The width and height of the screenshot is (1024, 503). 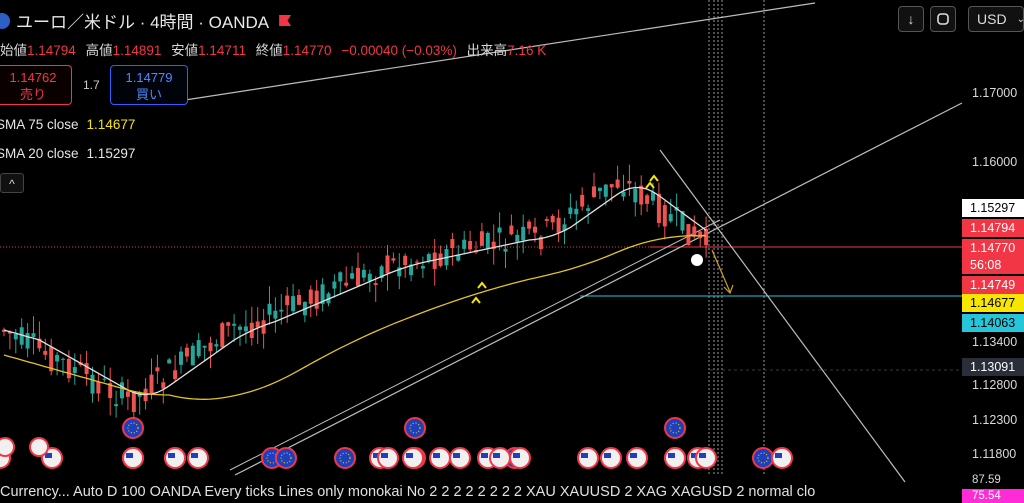 What do you see at coordinates (269, 50) in the screenshot?
I see `close-label: 終値` at bounding box center [269, 50].